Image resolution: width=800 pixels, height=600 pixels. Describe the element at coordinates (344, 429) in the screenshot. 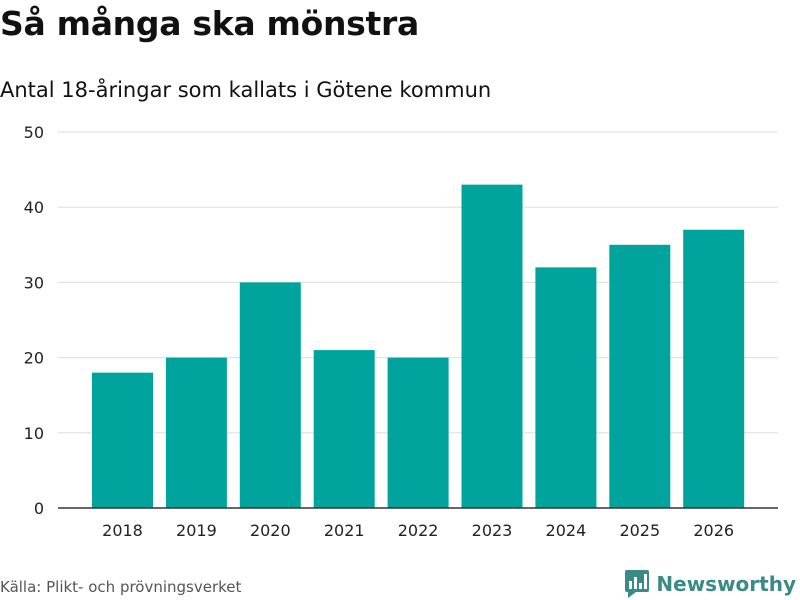

I see `bar-2021` at that location.